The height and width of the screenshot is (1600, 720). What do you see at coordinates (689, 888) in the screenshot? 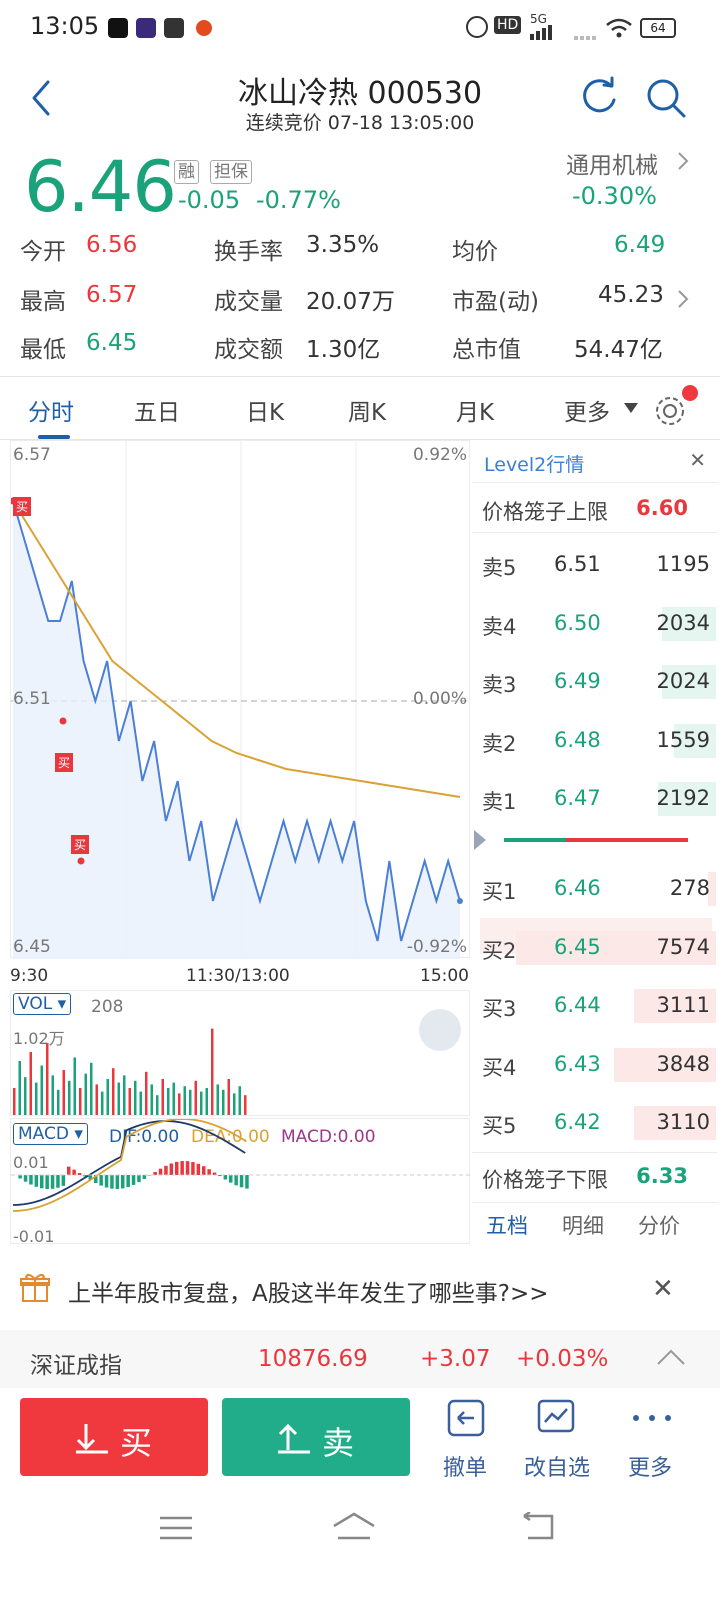
I see `bid-volume: 278` at bounding box center [689, 888].